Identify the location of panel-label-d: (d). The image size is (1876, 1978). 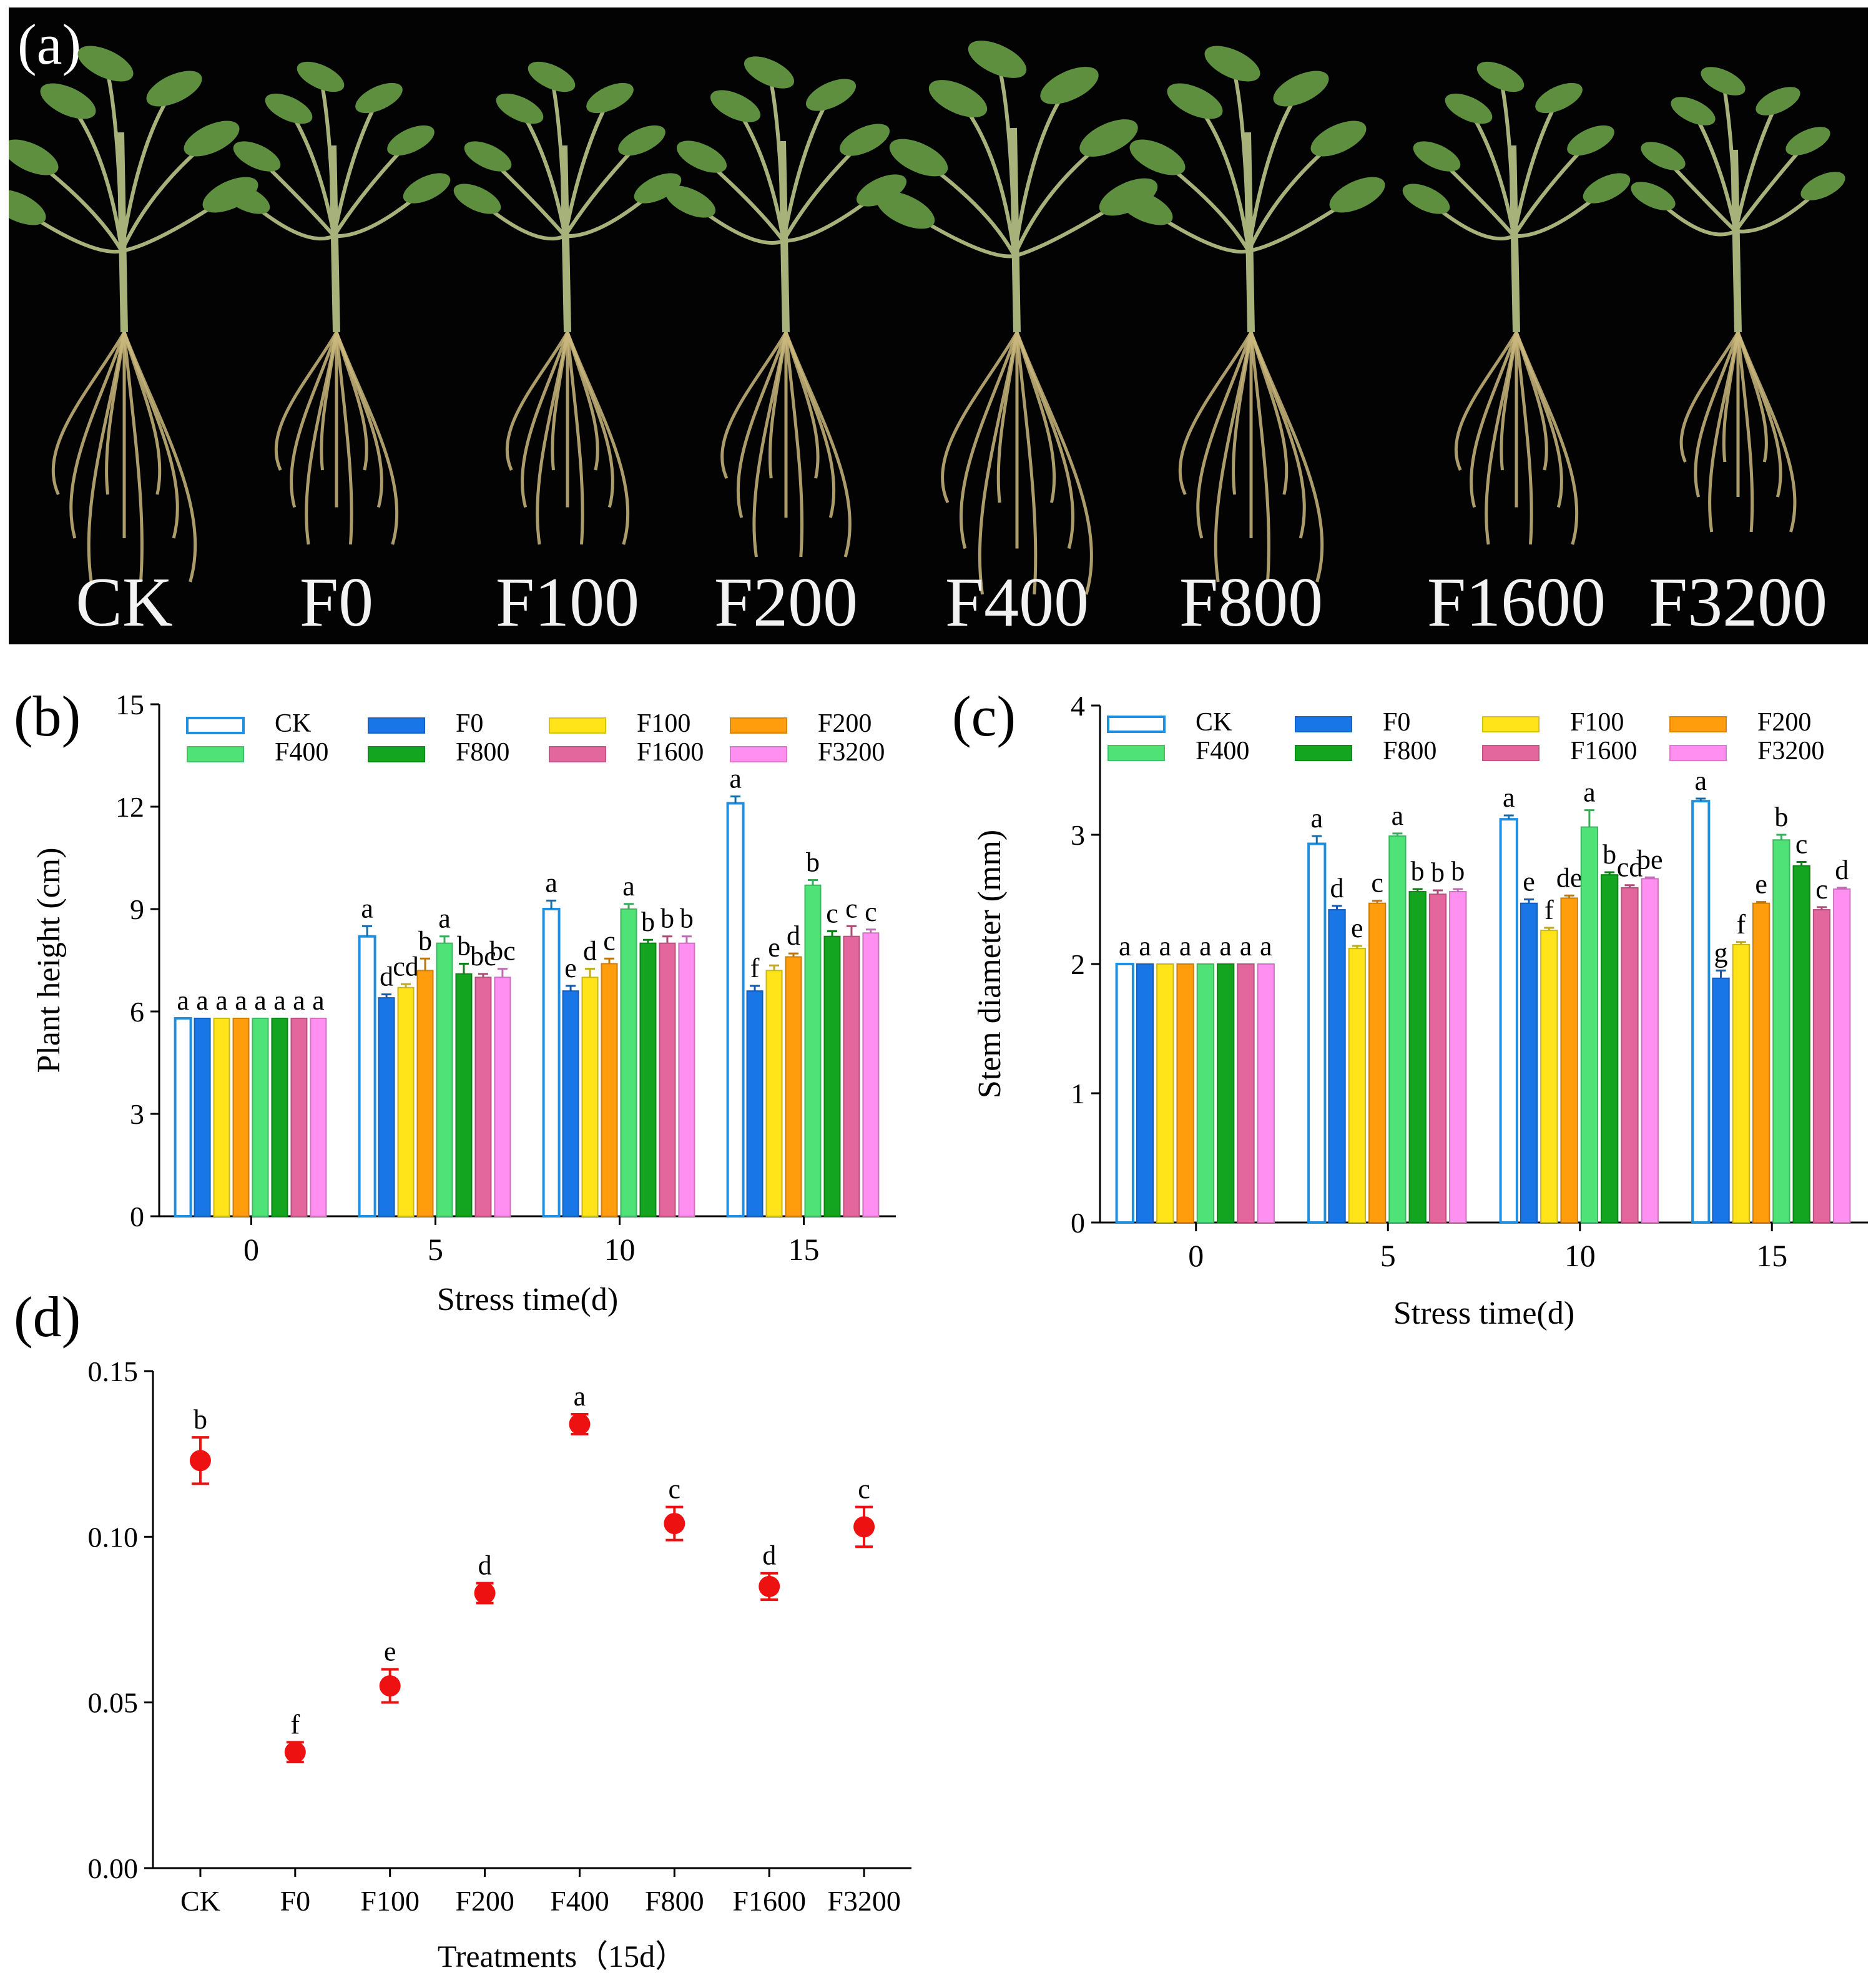
(47, 1317).